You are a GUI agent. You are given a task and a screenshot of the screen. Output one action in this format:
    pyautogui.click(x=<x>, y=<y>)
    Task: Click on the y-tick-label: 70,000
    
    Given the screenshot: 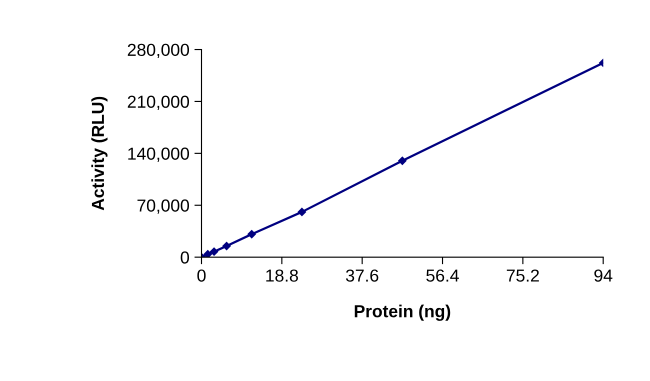 What is the action you would take?
    pyautogui.click(x=163, y=206)
    